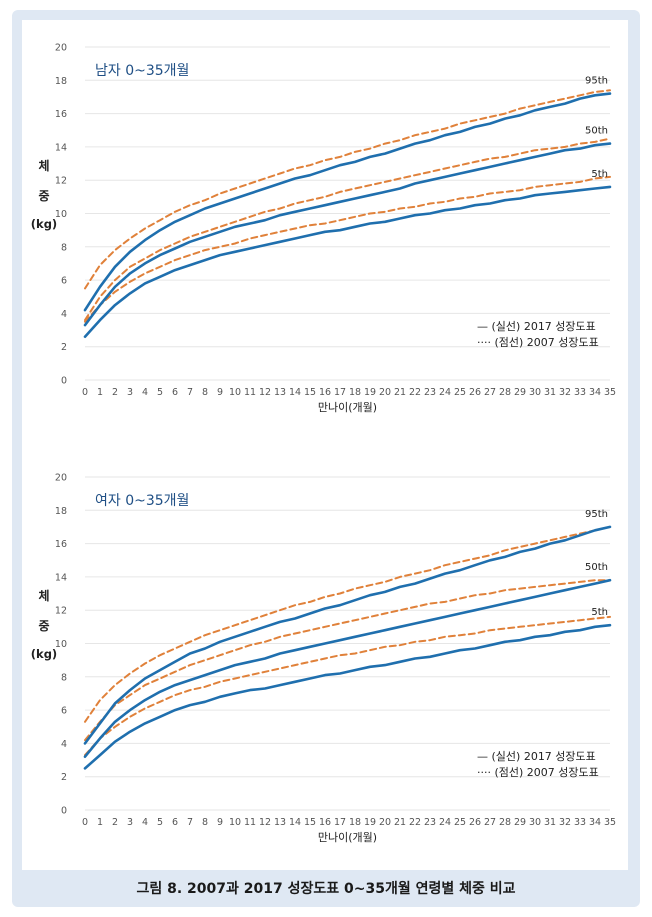 The height and width of the screenshot is (917, 652). I want to click on series-line-5th, so click(347, 696).